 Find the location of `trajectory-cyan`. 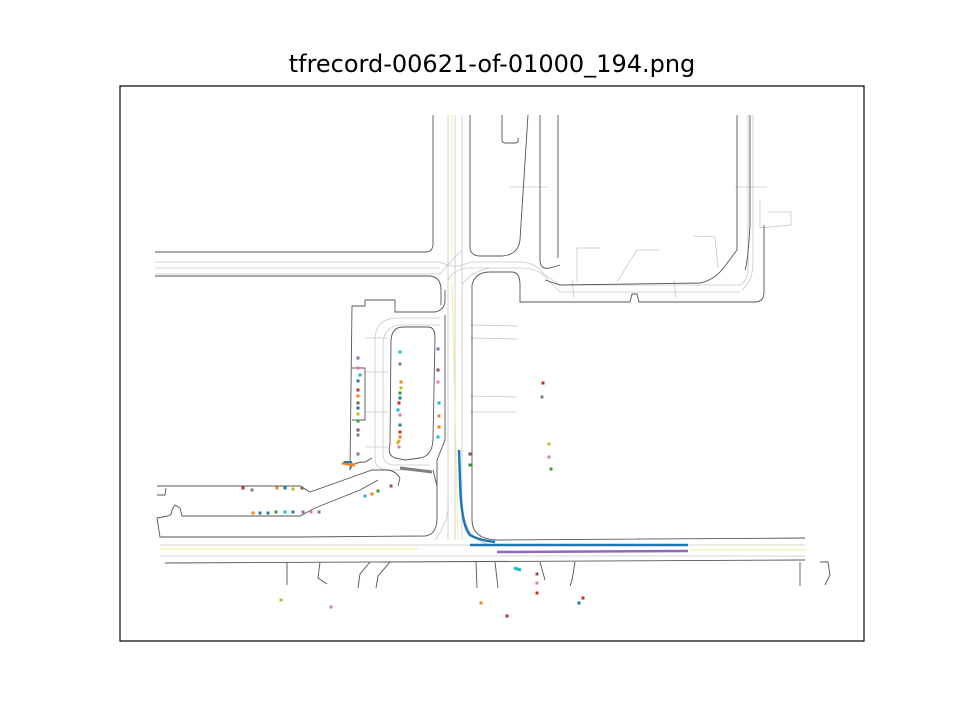

trajectory-cyan is located at coordinates (517, 569).